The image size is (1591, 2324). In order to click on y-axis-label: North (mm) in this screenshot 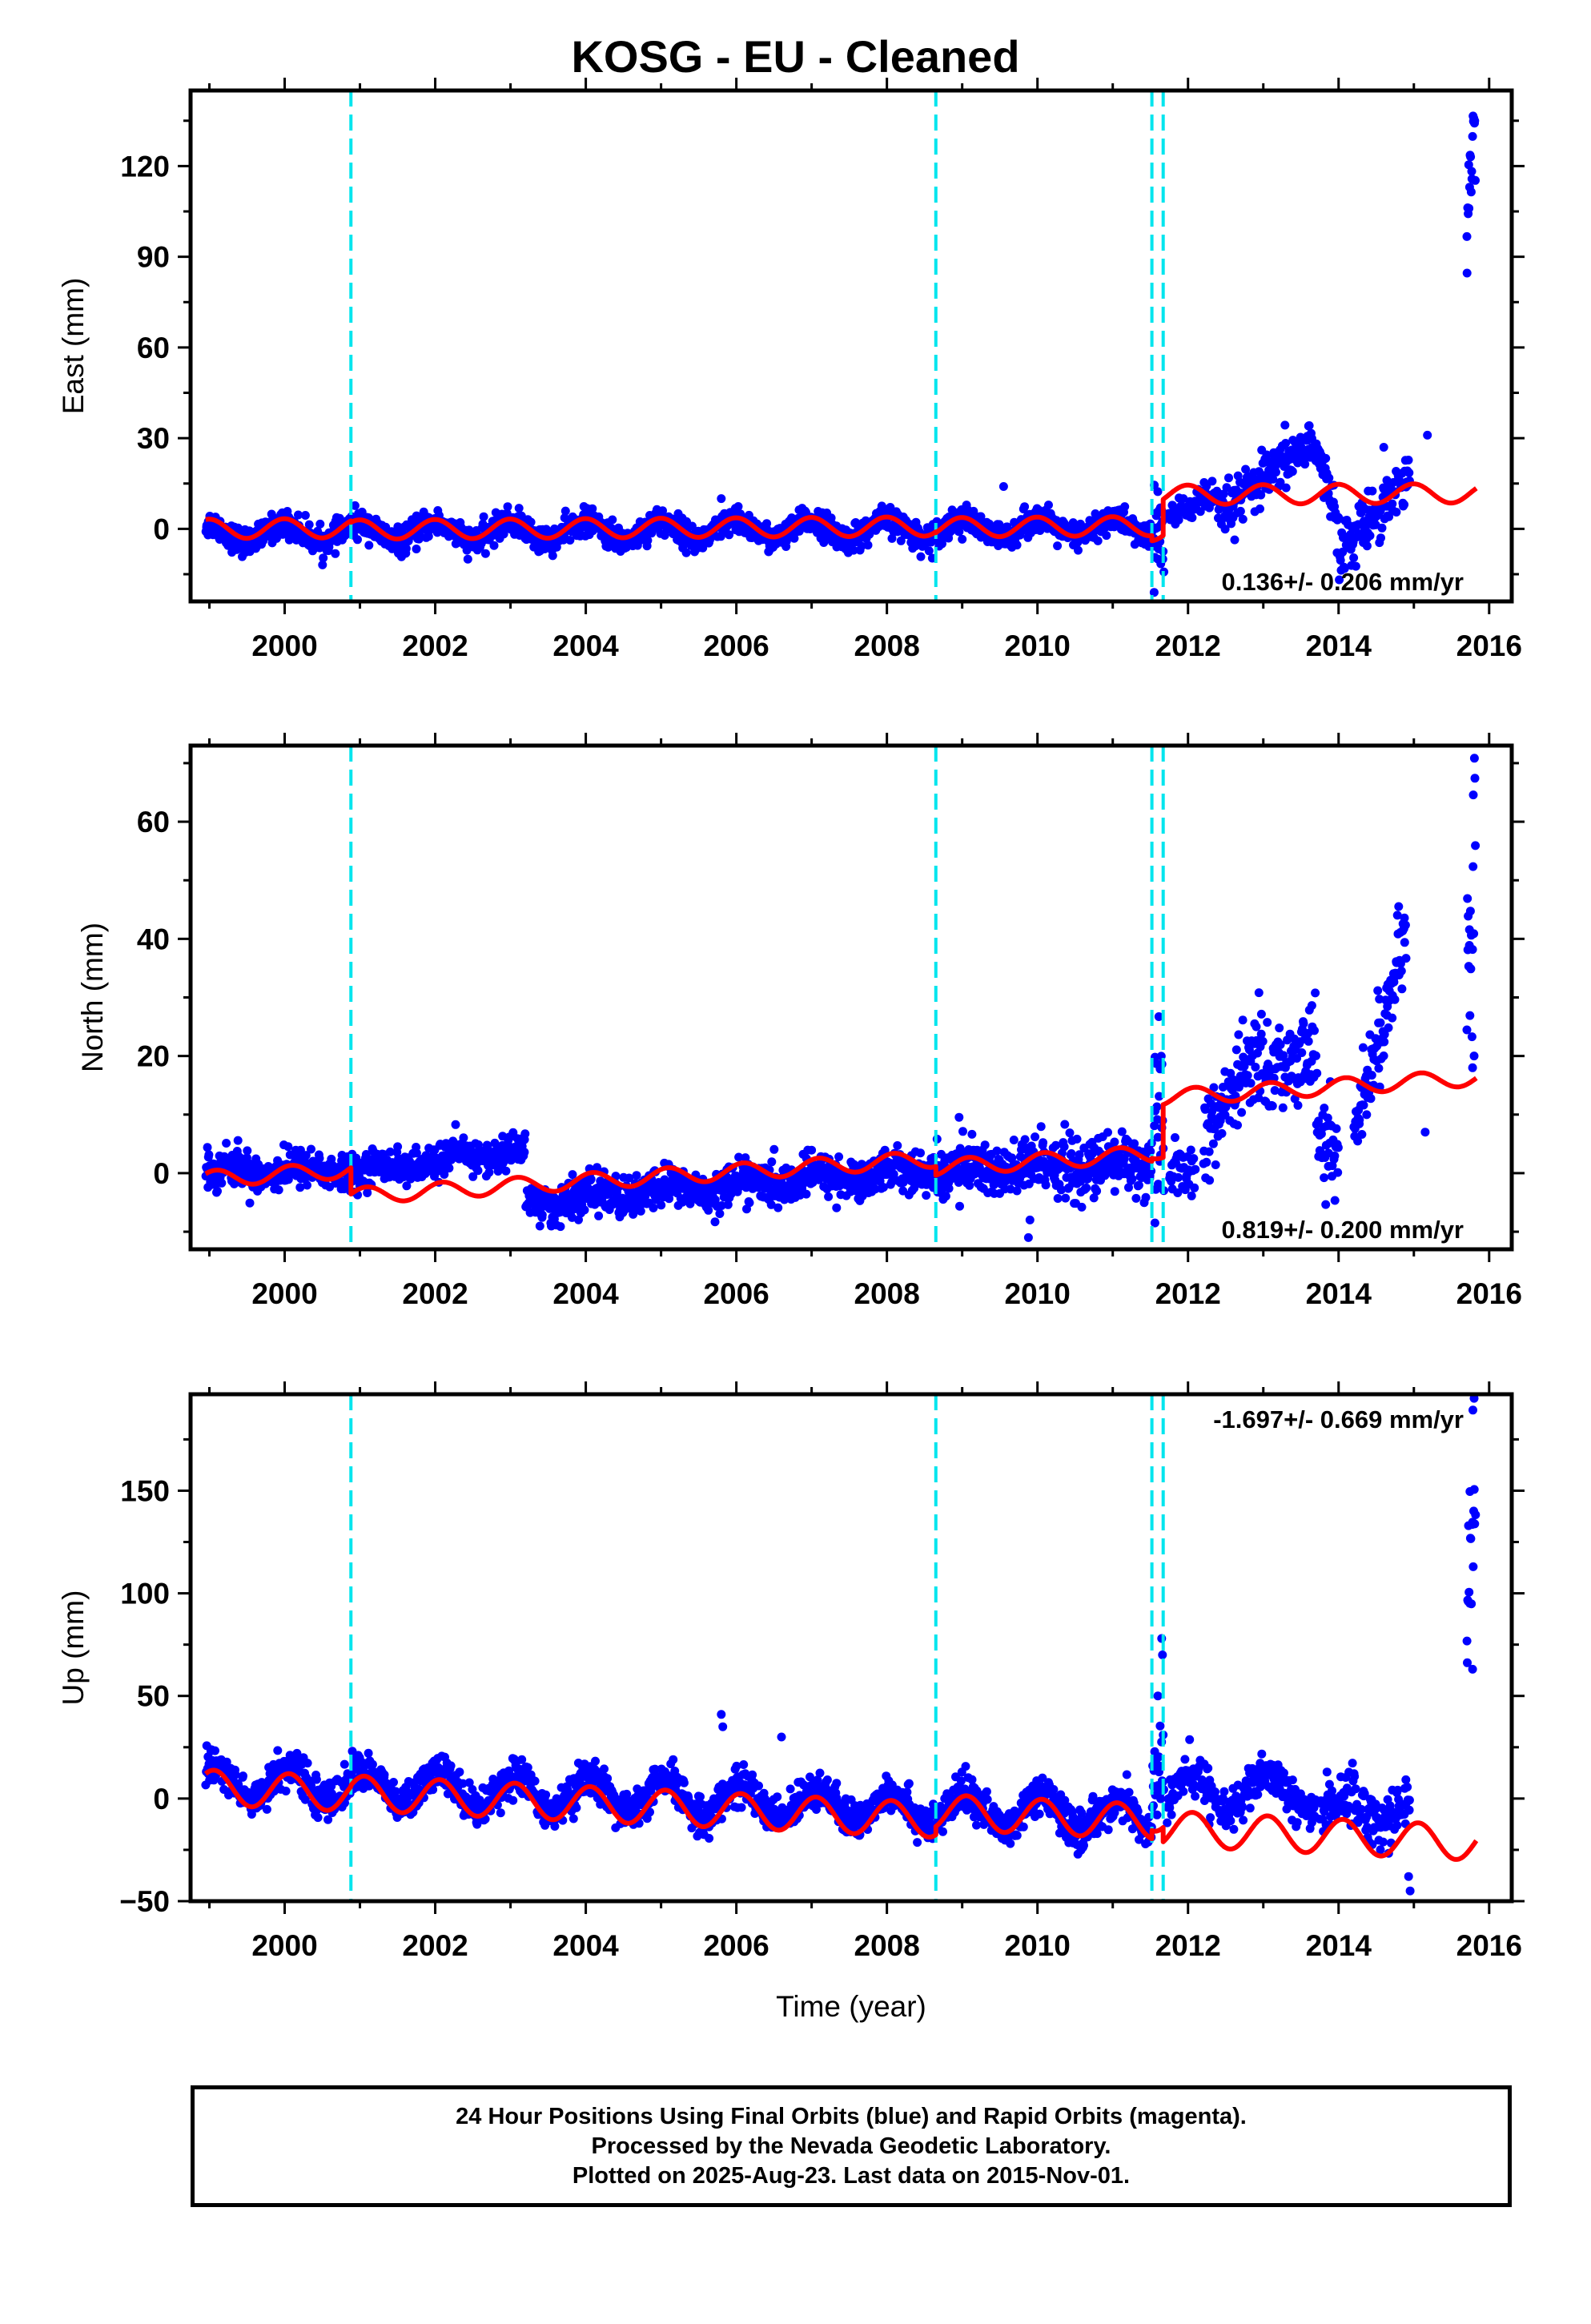, I will do `click(92, 998)`.